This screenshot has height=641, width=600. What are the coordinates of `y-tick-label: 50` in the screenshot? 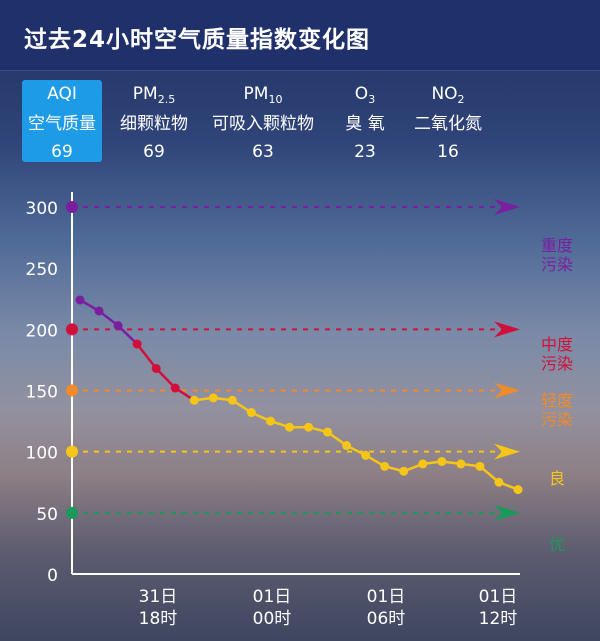 It's located at (47, 515).